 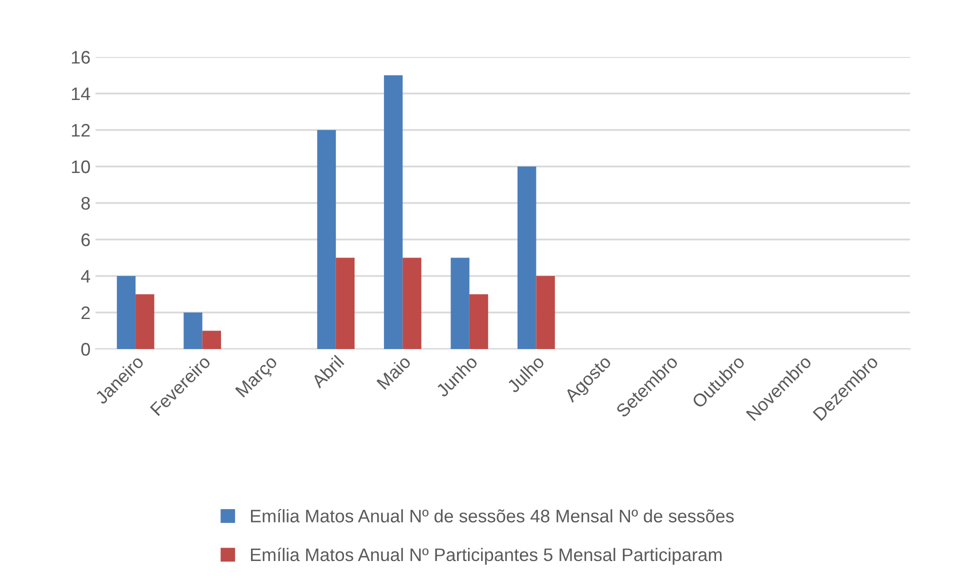 I want to click on legend-label: Emília Matos Anual Nº de sessões 48 Mensal Nº de sessões, so click(x=492, y=515).